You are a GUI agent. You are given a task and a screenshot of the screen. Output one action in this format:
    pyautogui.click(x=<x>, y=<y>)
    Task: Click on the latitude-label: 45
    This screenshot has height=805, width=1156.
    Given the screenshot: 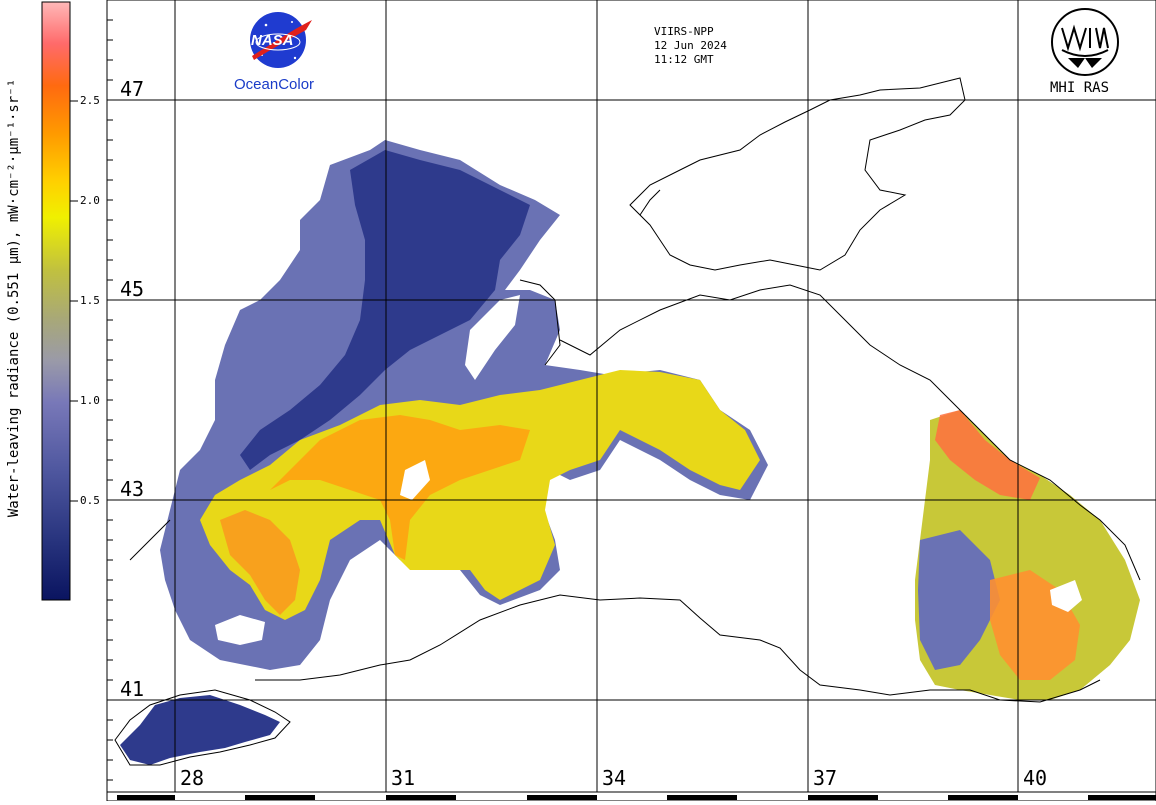 What is the action you would take?
    pyautogui.click(x=132, y=289)
    